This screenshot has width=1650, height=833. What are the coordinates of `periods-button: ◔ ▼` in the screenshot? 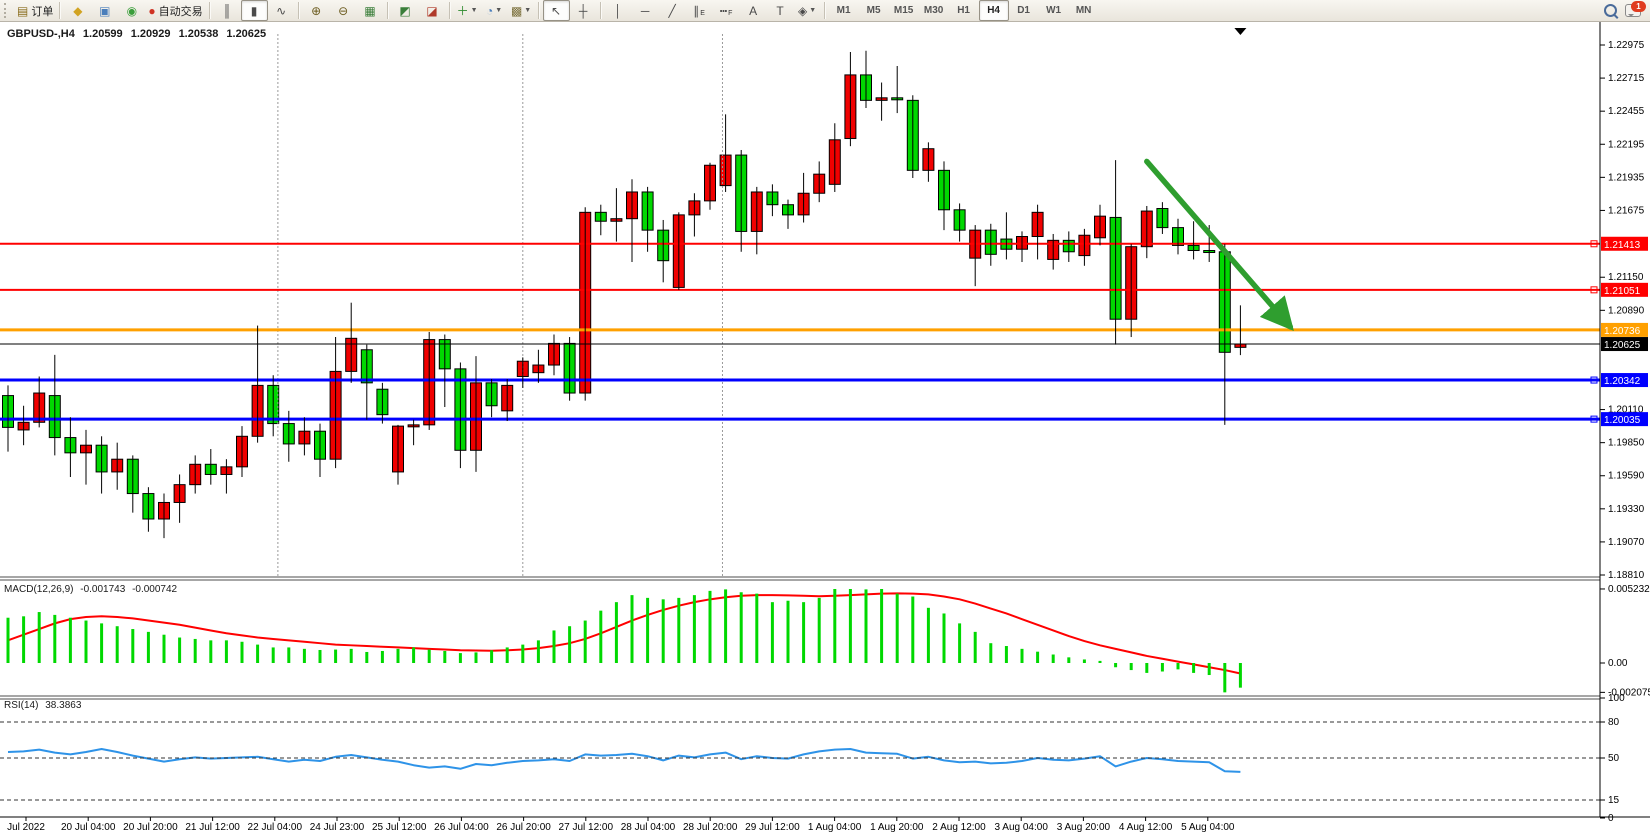 It's located at (494, 10).